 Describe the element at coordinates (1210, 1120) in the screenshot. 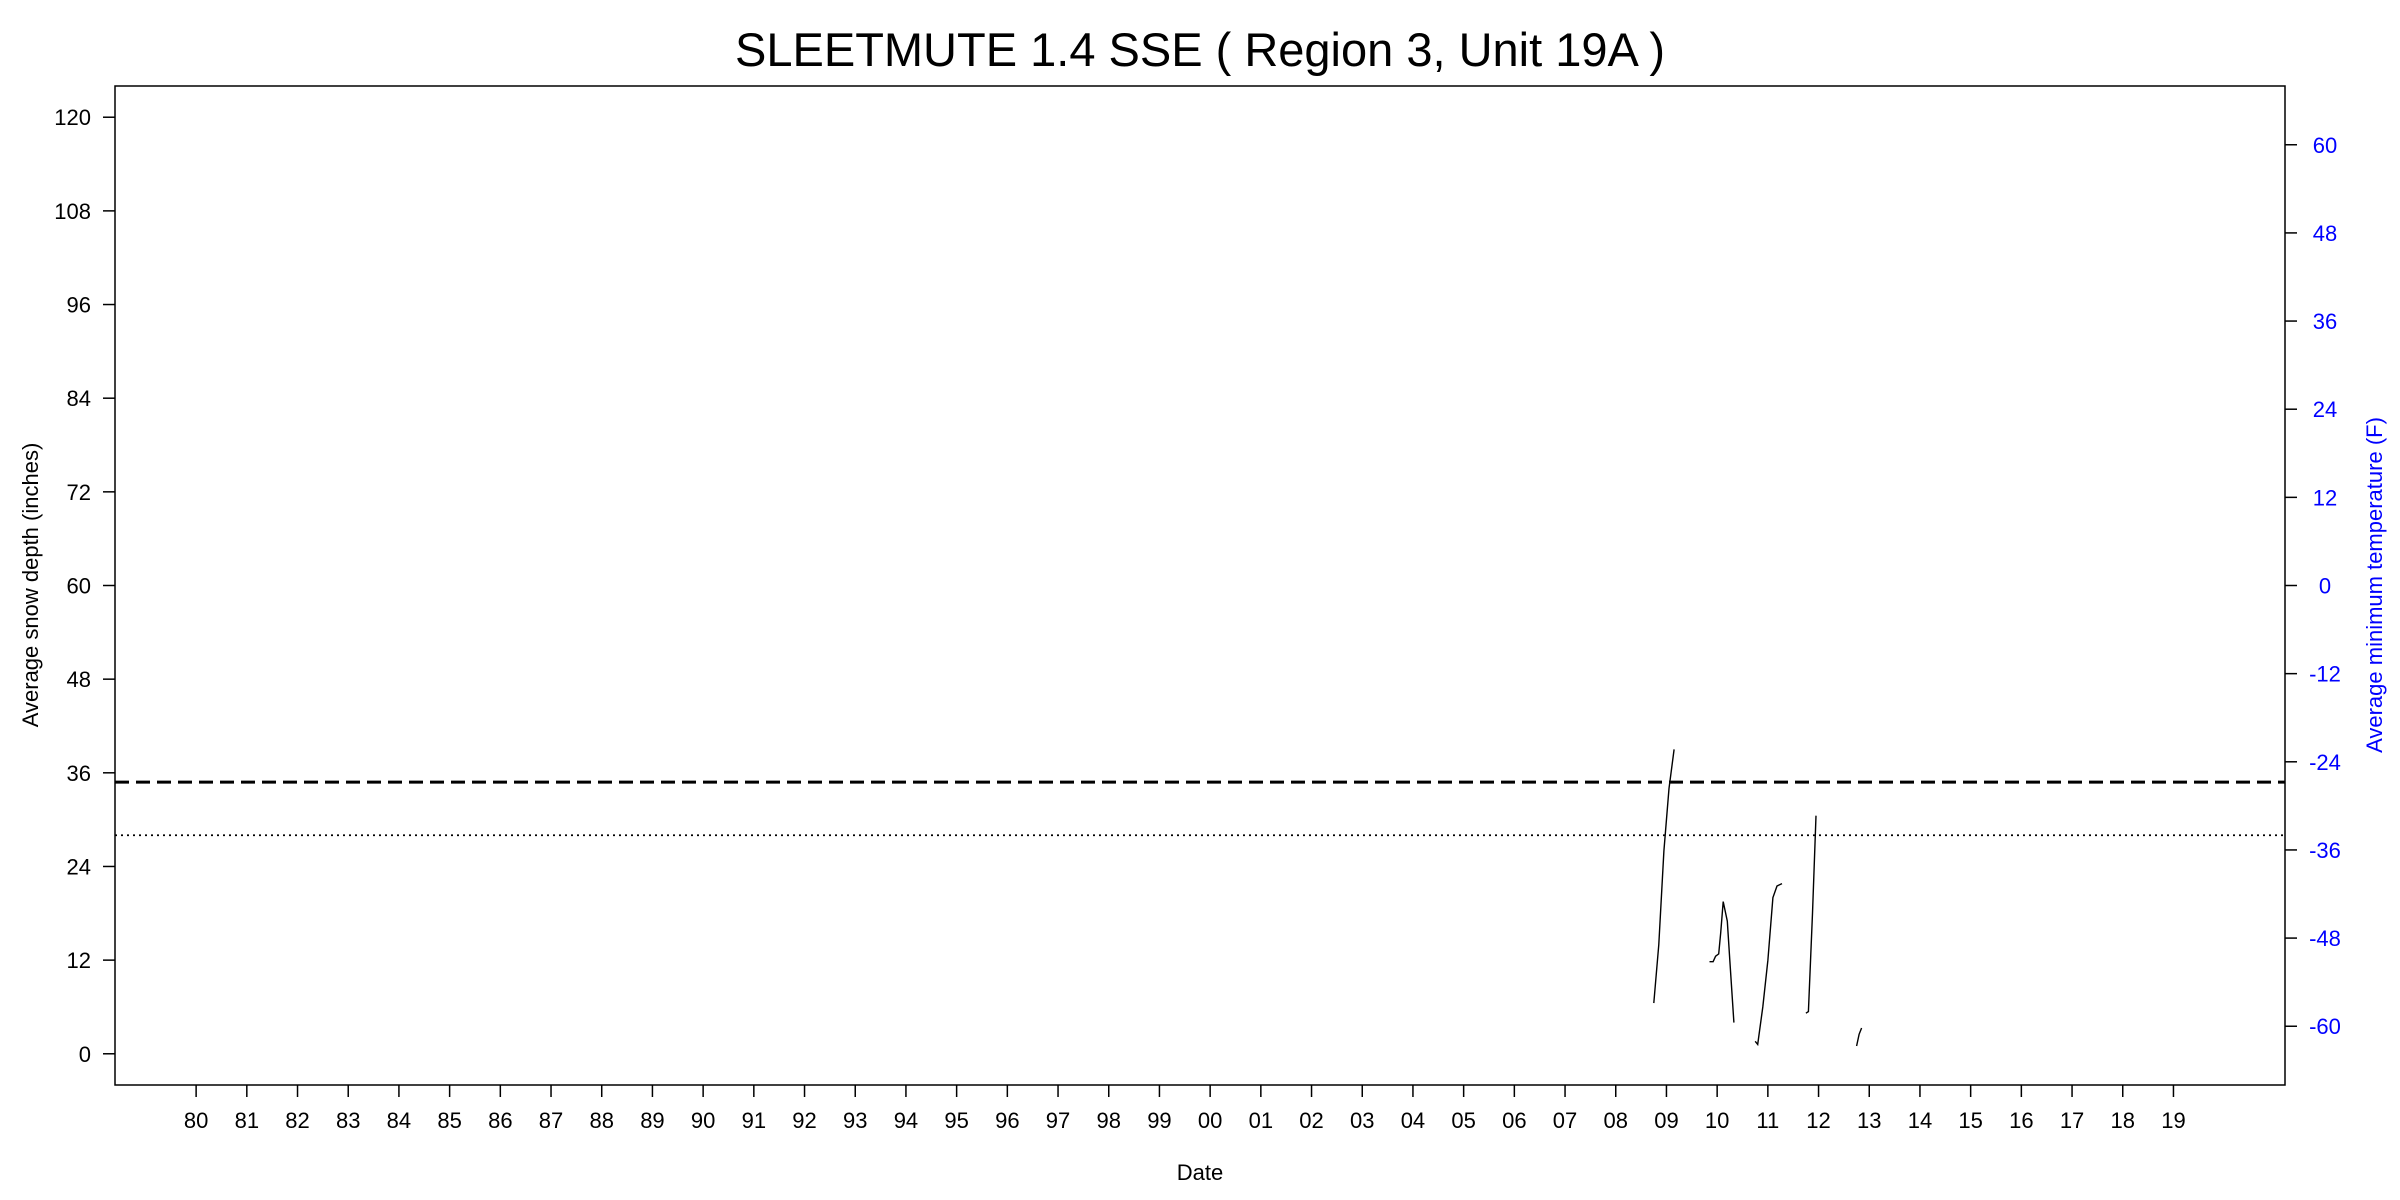

I see `x-tick-label: 00` at that location.